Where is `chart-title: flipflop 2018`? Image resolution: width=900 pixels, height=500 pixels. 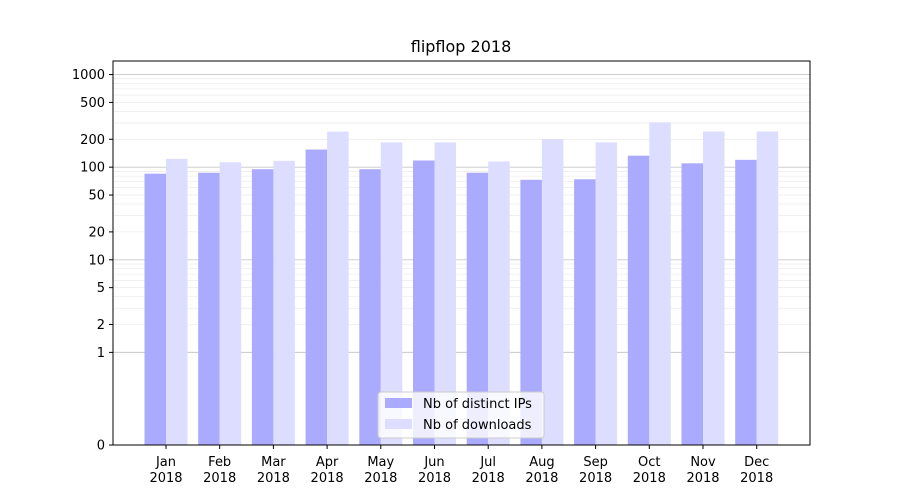
chart-title: flipflop 2018 is located at coordinates (461, 46).